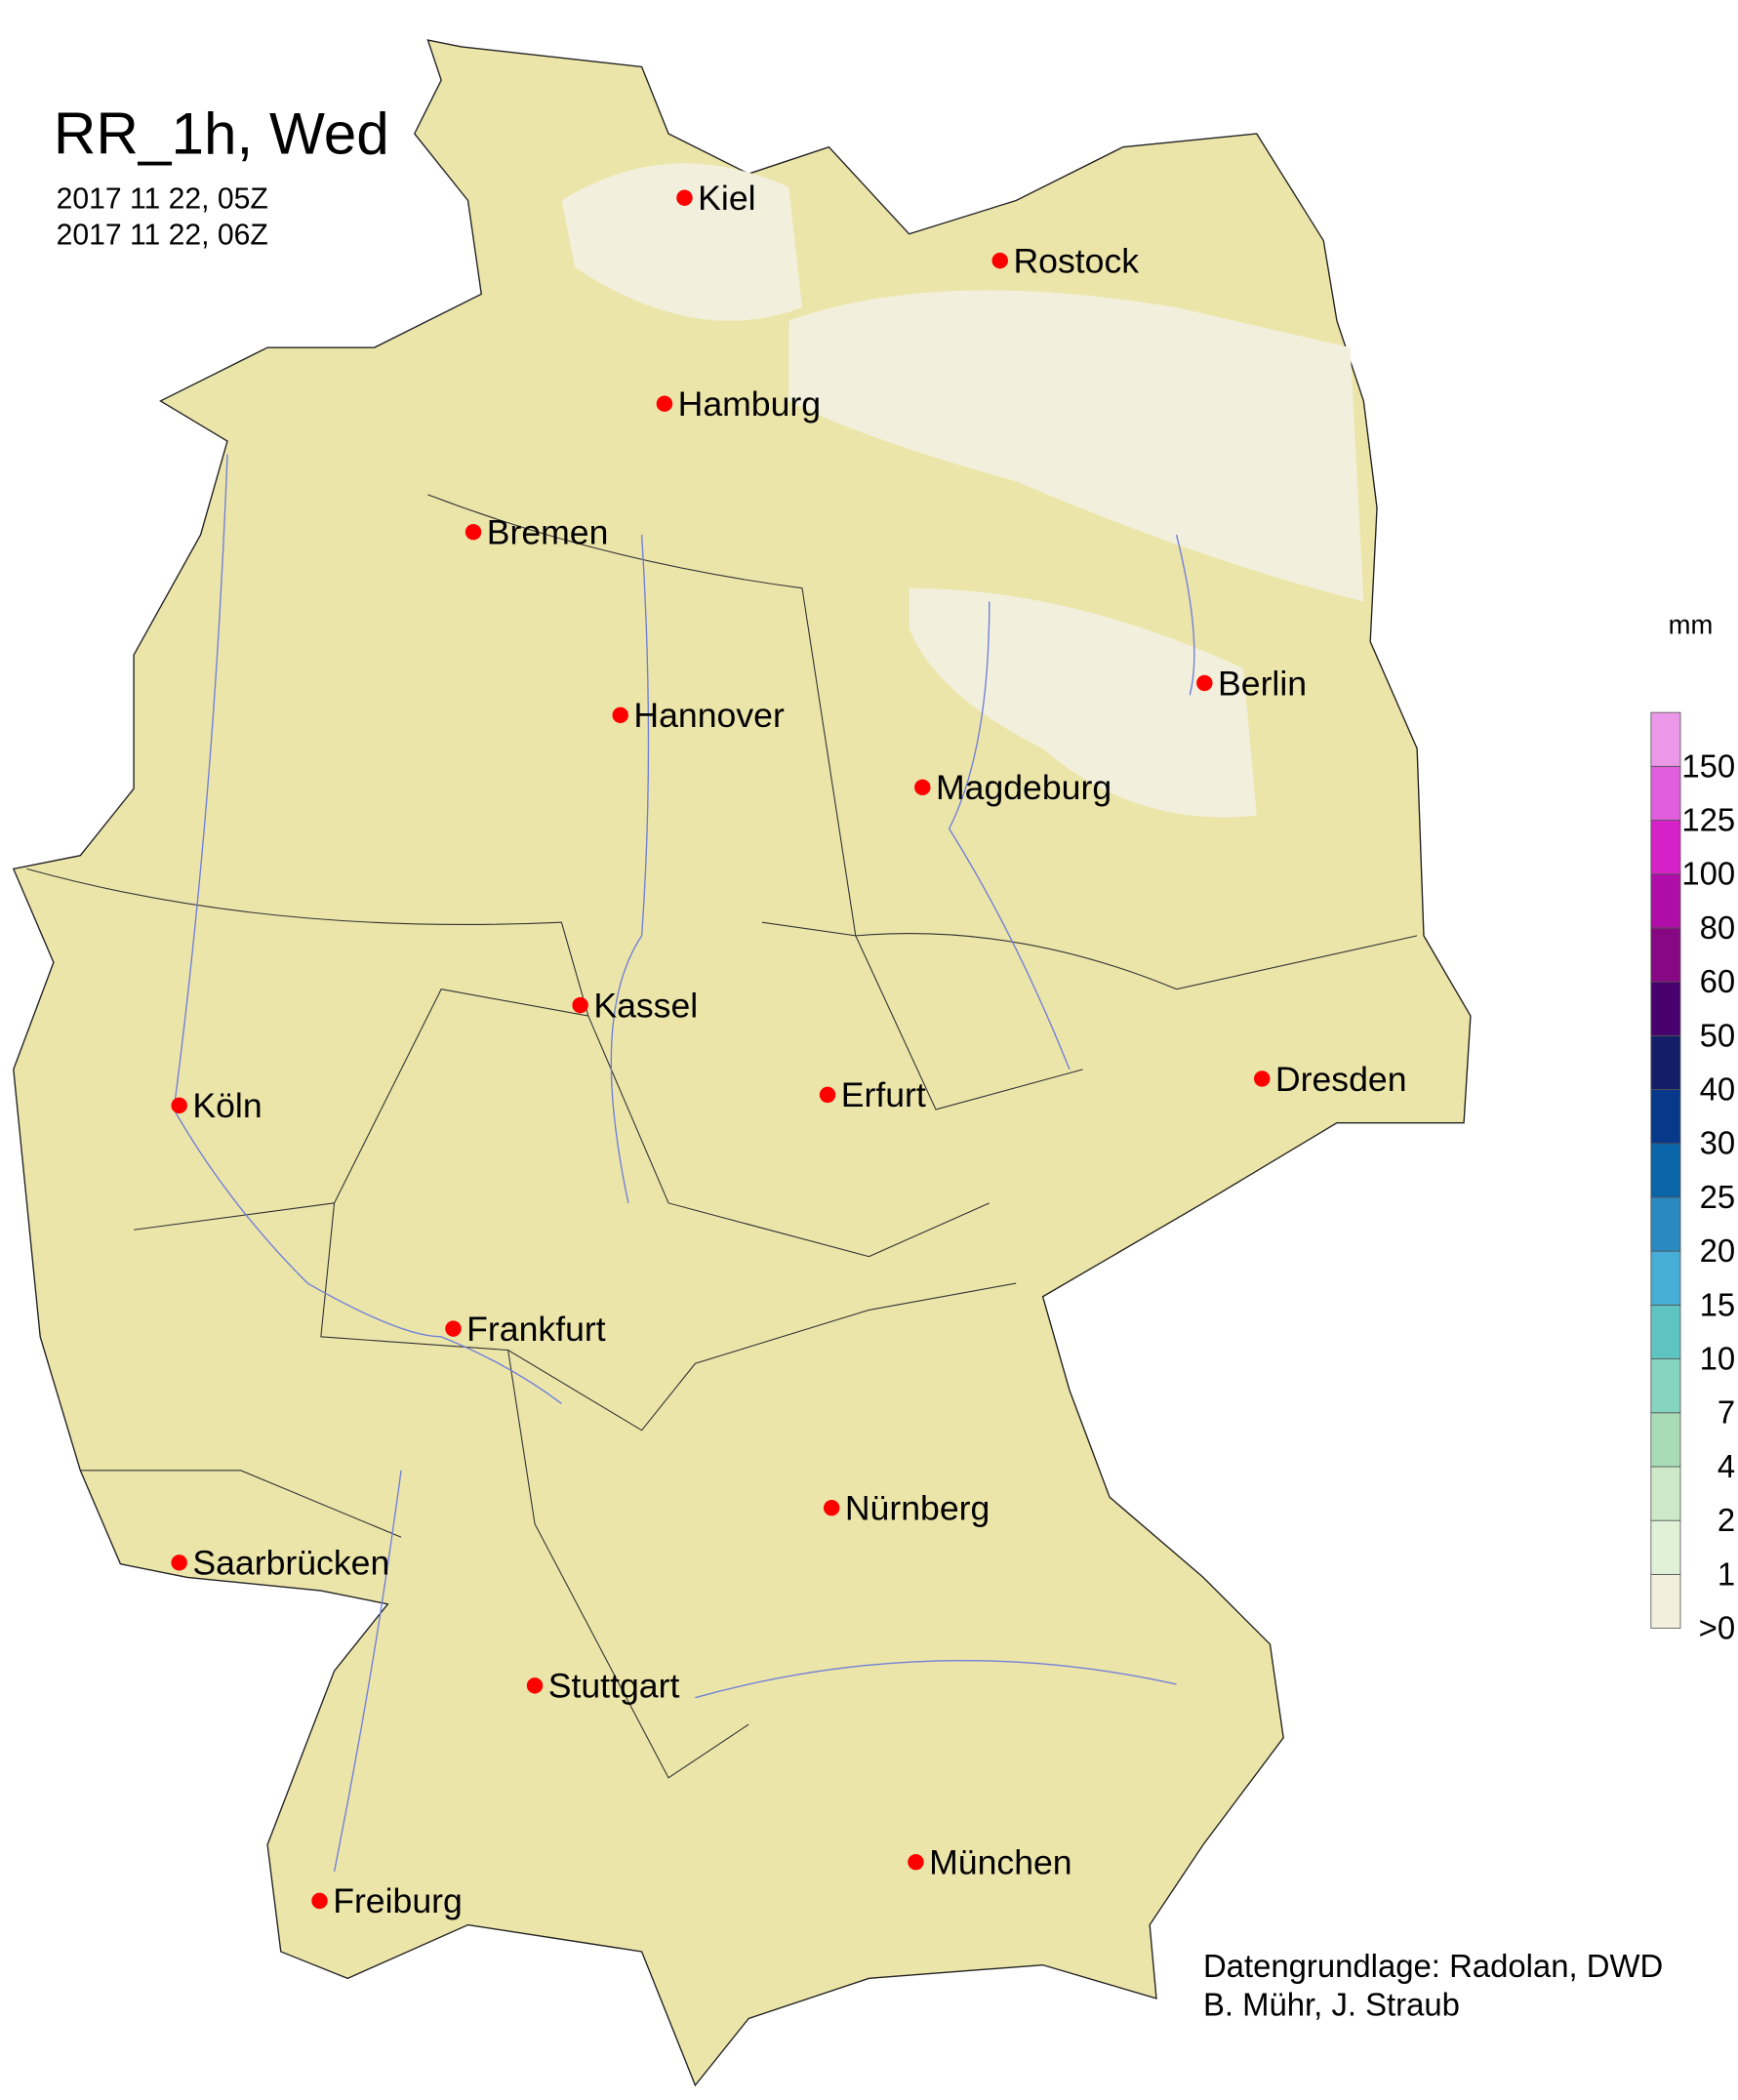 Image resolution: width=1738 pixels, height=2100 pixels. I want to click on city-köln: Köln, so click(217, 1105).